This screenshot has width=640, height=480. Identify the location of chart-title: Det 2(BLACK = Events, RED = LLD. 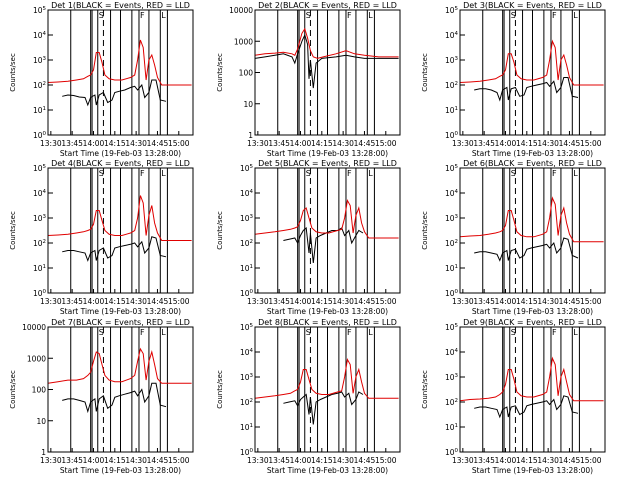
(327, 5).